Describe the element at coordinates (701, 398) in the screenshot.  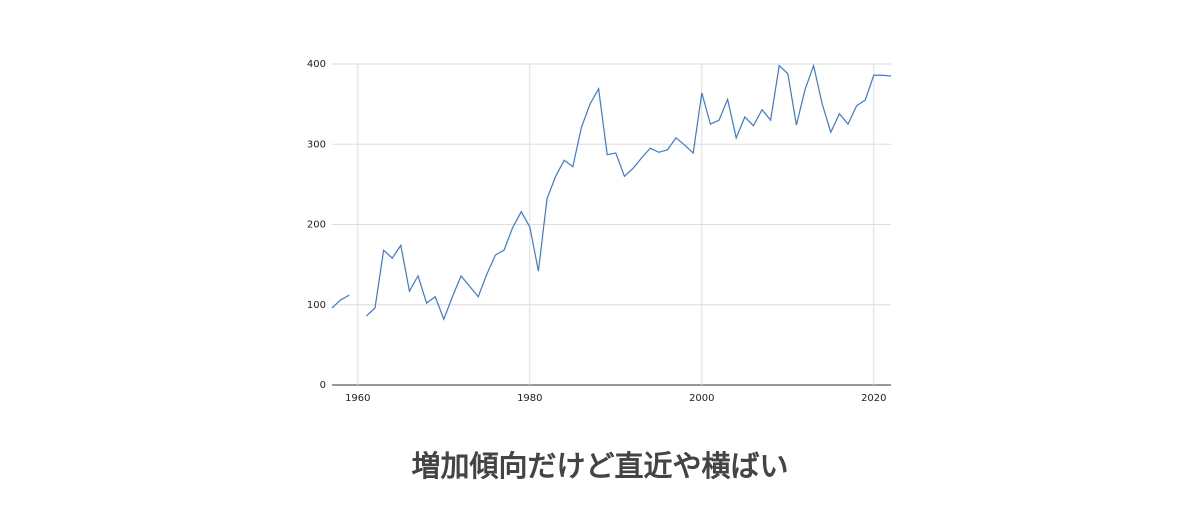
I see `x-tick-label: 2000` at that location.